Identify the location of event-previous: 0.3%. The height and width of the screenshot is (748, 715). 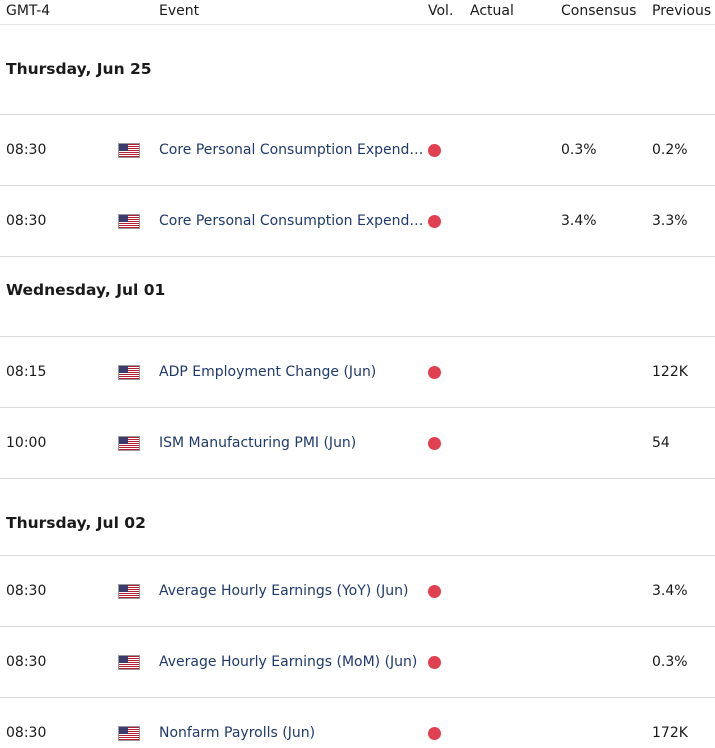
(670, 662).